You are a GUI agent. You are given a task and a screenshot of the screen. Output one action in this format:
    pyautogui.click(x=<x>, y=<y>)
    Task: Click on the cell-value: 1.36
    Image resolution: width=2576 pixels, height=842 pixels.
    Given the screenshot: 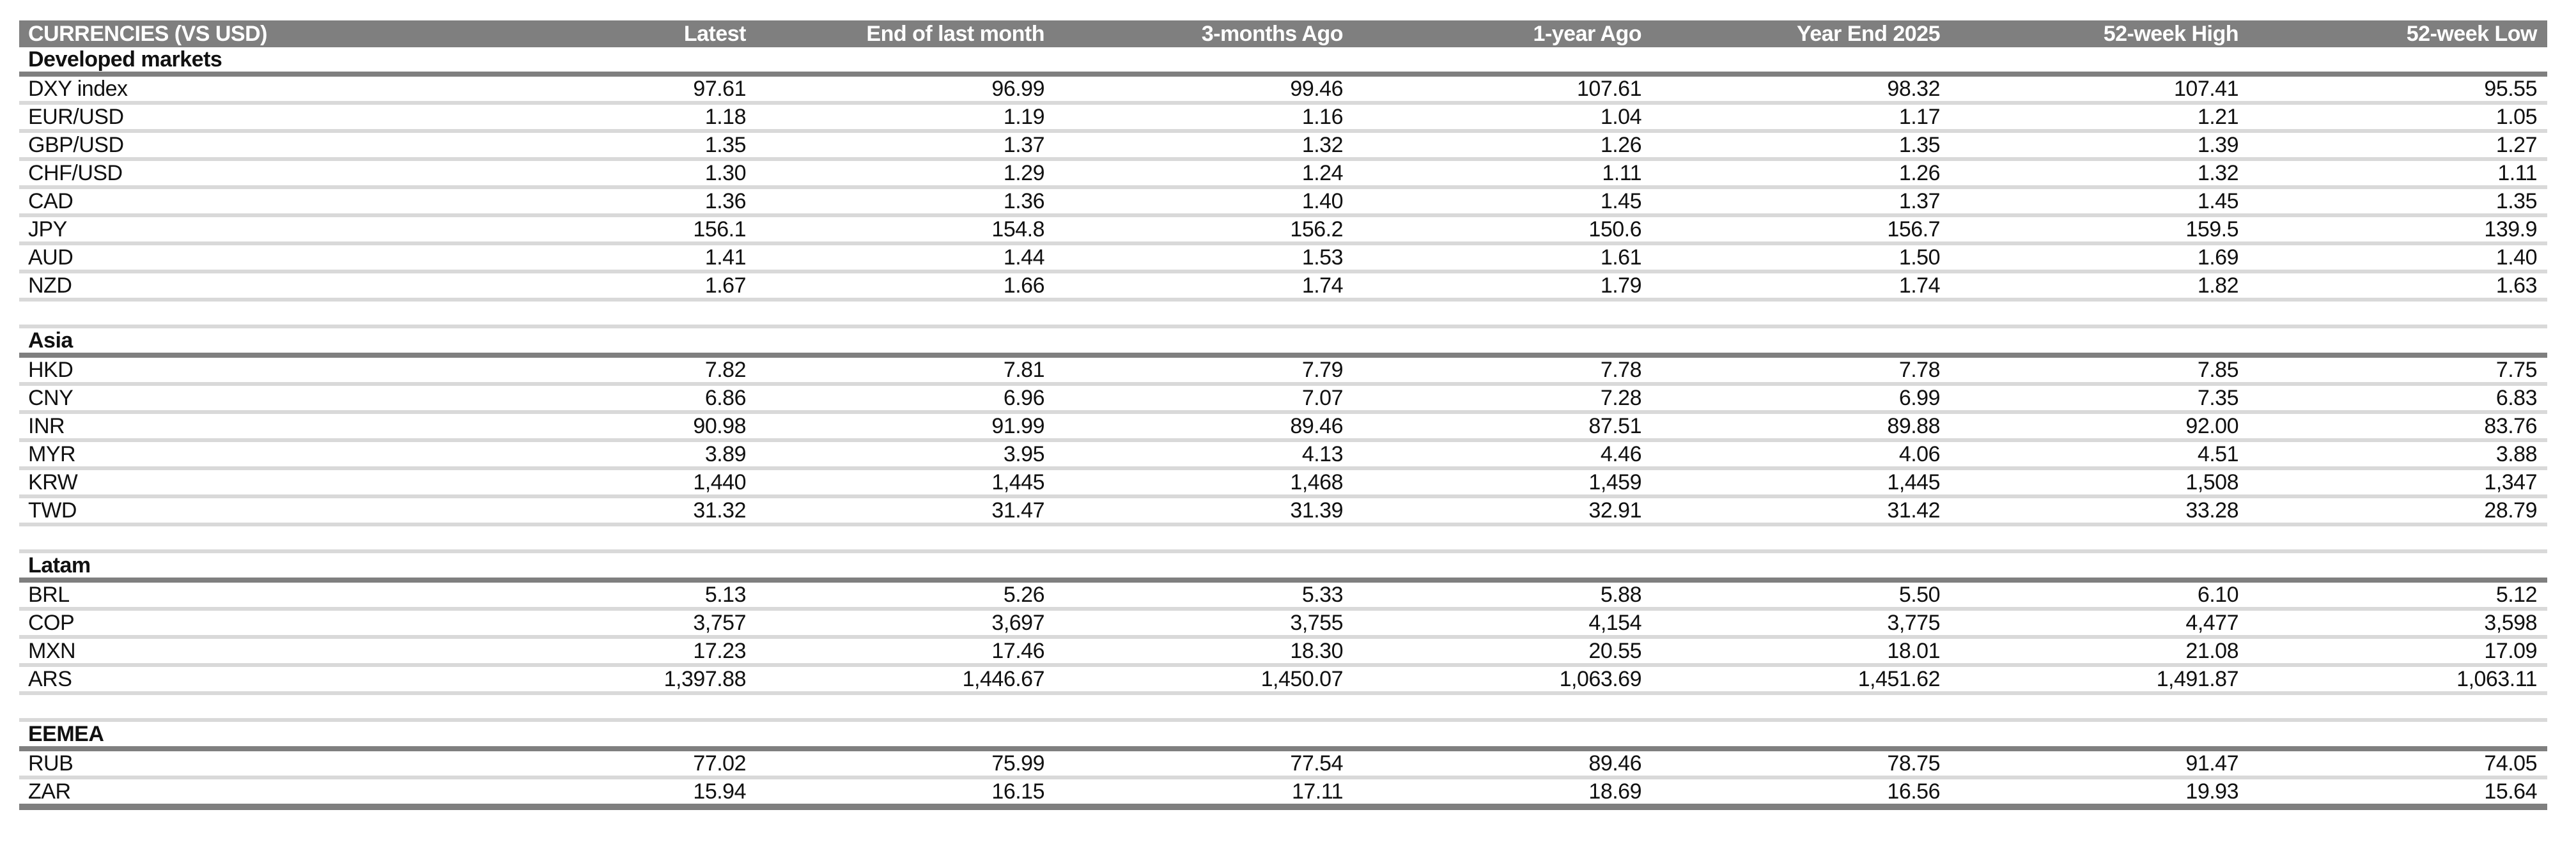 What is the action you would take?
    pyautogui.click(x=905, y=202)
    